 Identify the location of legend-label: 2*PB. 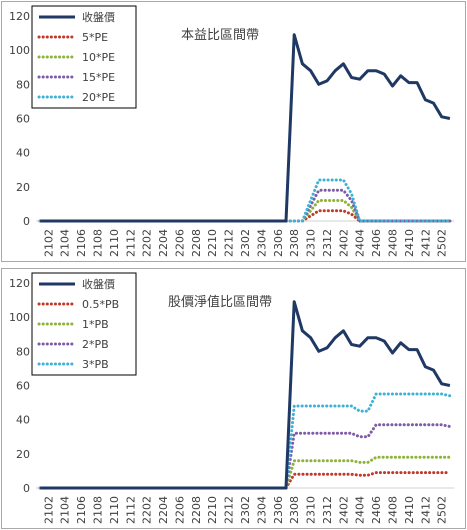
(95, 344).